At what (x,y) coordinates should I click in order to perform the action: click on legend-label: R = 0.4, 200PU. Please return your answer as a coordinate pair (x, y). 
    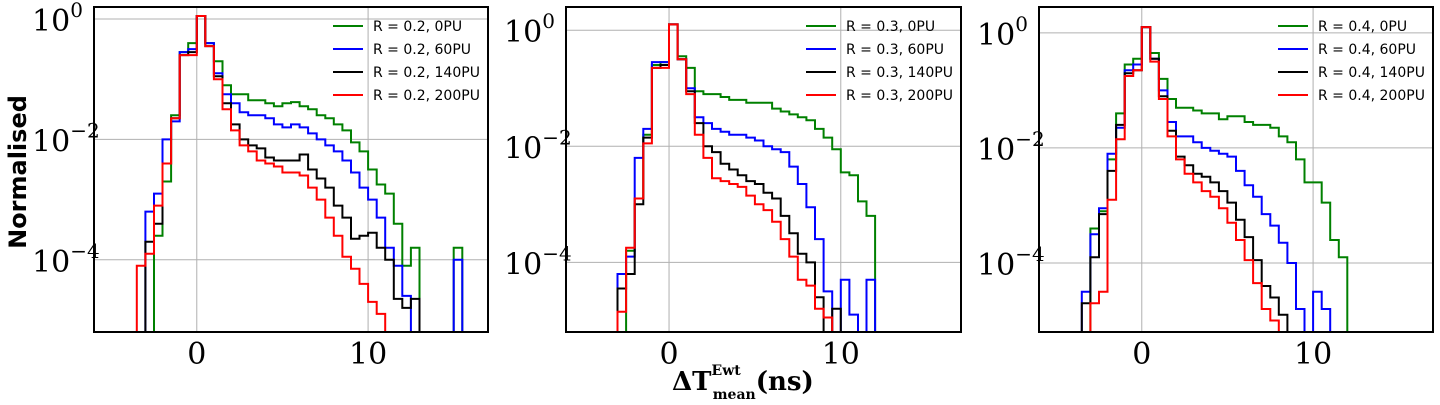
    Looking at the image, I should click on (1371, 96).